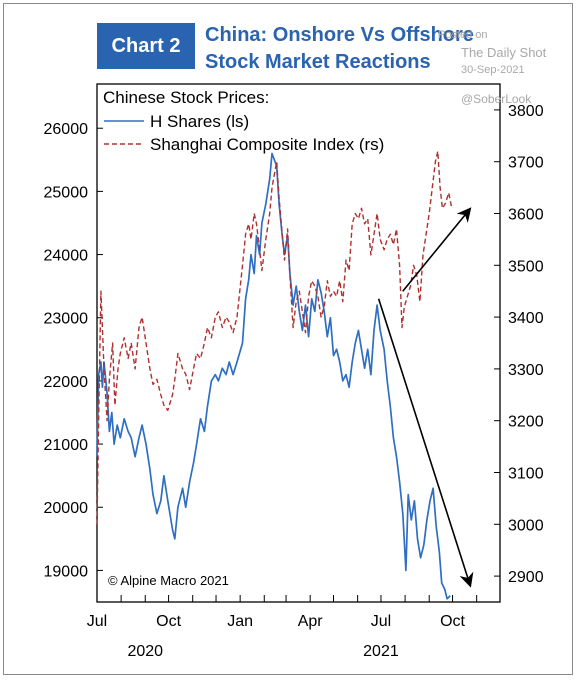 This screenshot has width=578, height=682. Describe the element at coordinates (493, 70) in the screenshot. I see `watermark-date: 30-Sep-2021` at that location.